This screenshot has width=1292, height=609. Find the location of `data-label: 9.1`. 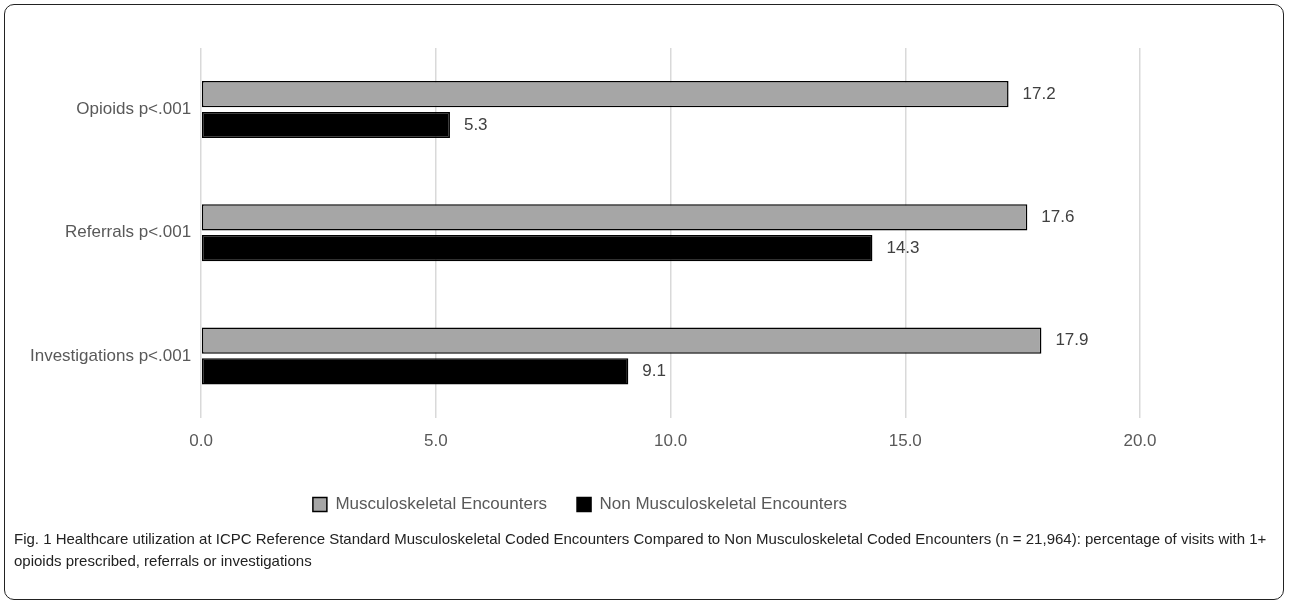

data-label: 9.1 is located at coordinates (654, 371).